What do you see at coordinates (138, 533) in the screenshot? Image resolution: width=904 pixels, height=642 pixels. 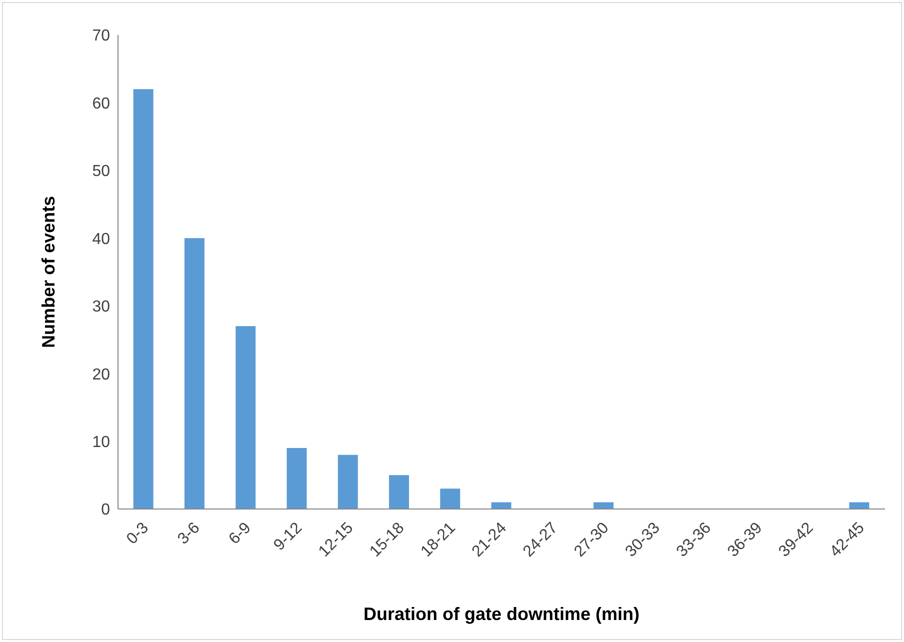 I see `x-tick-label: 0-3` at bounding box center [138, 533].